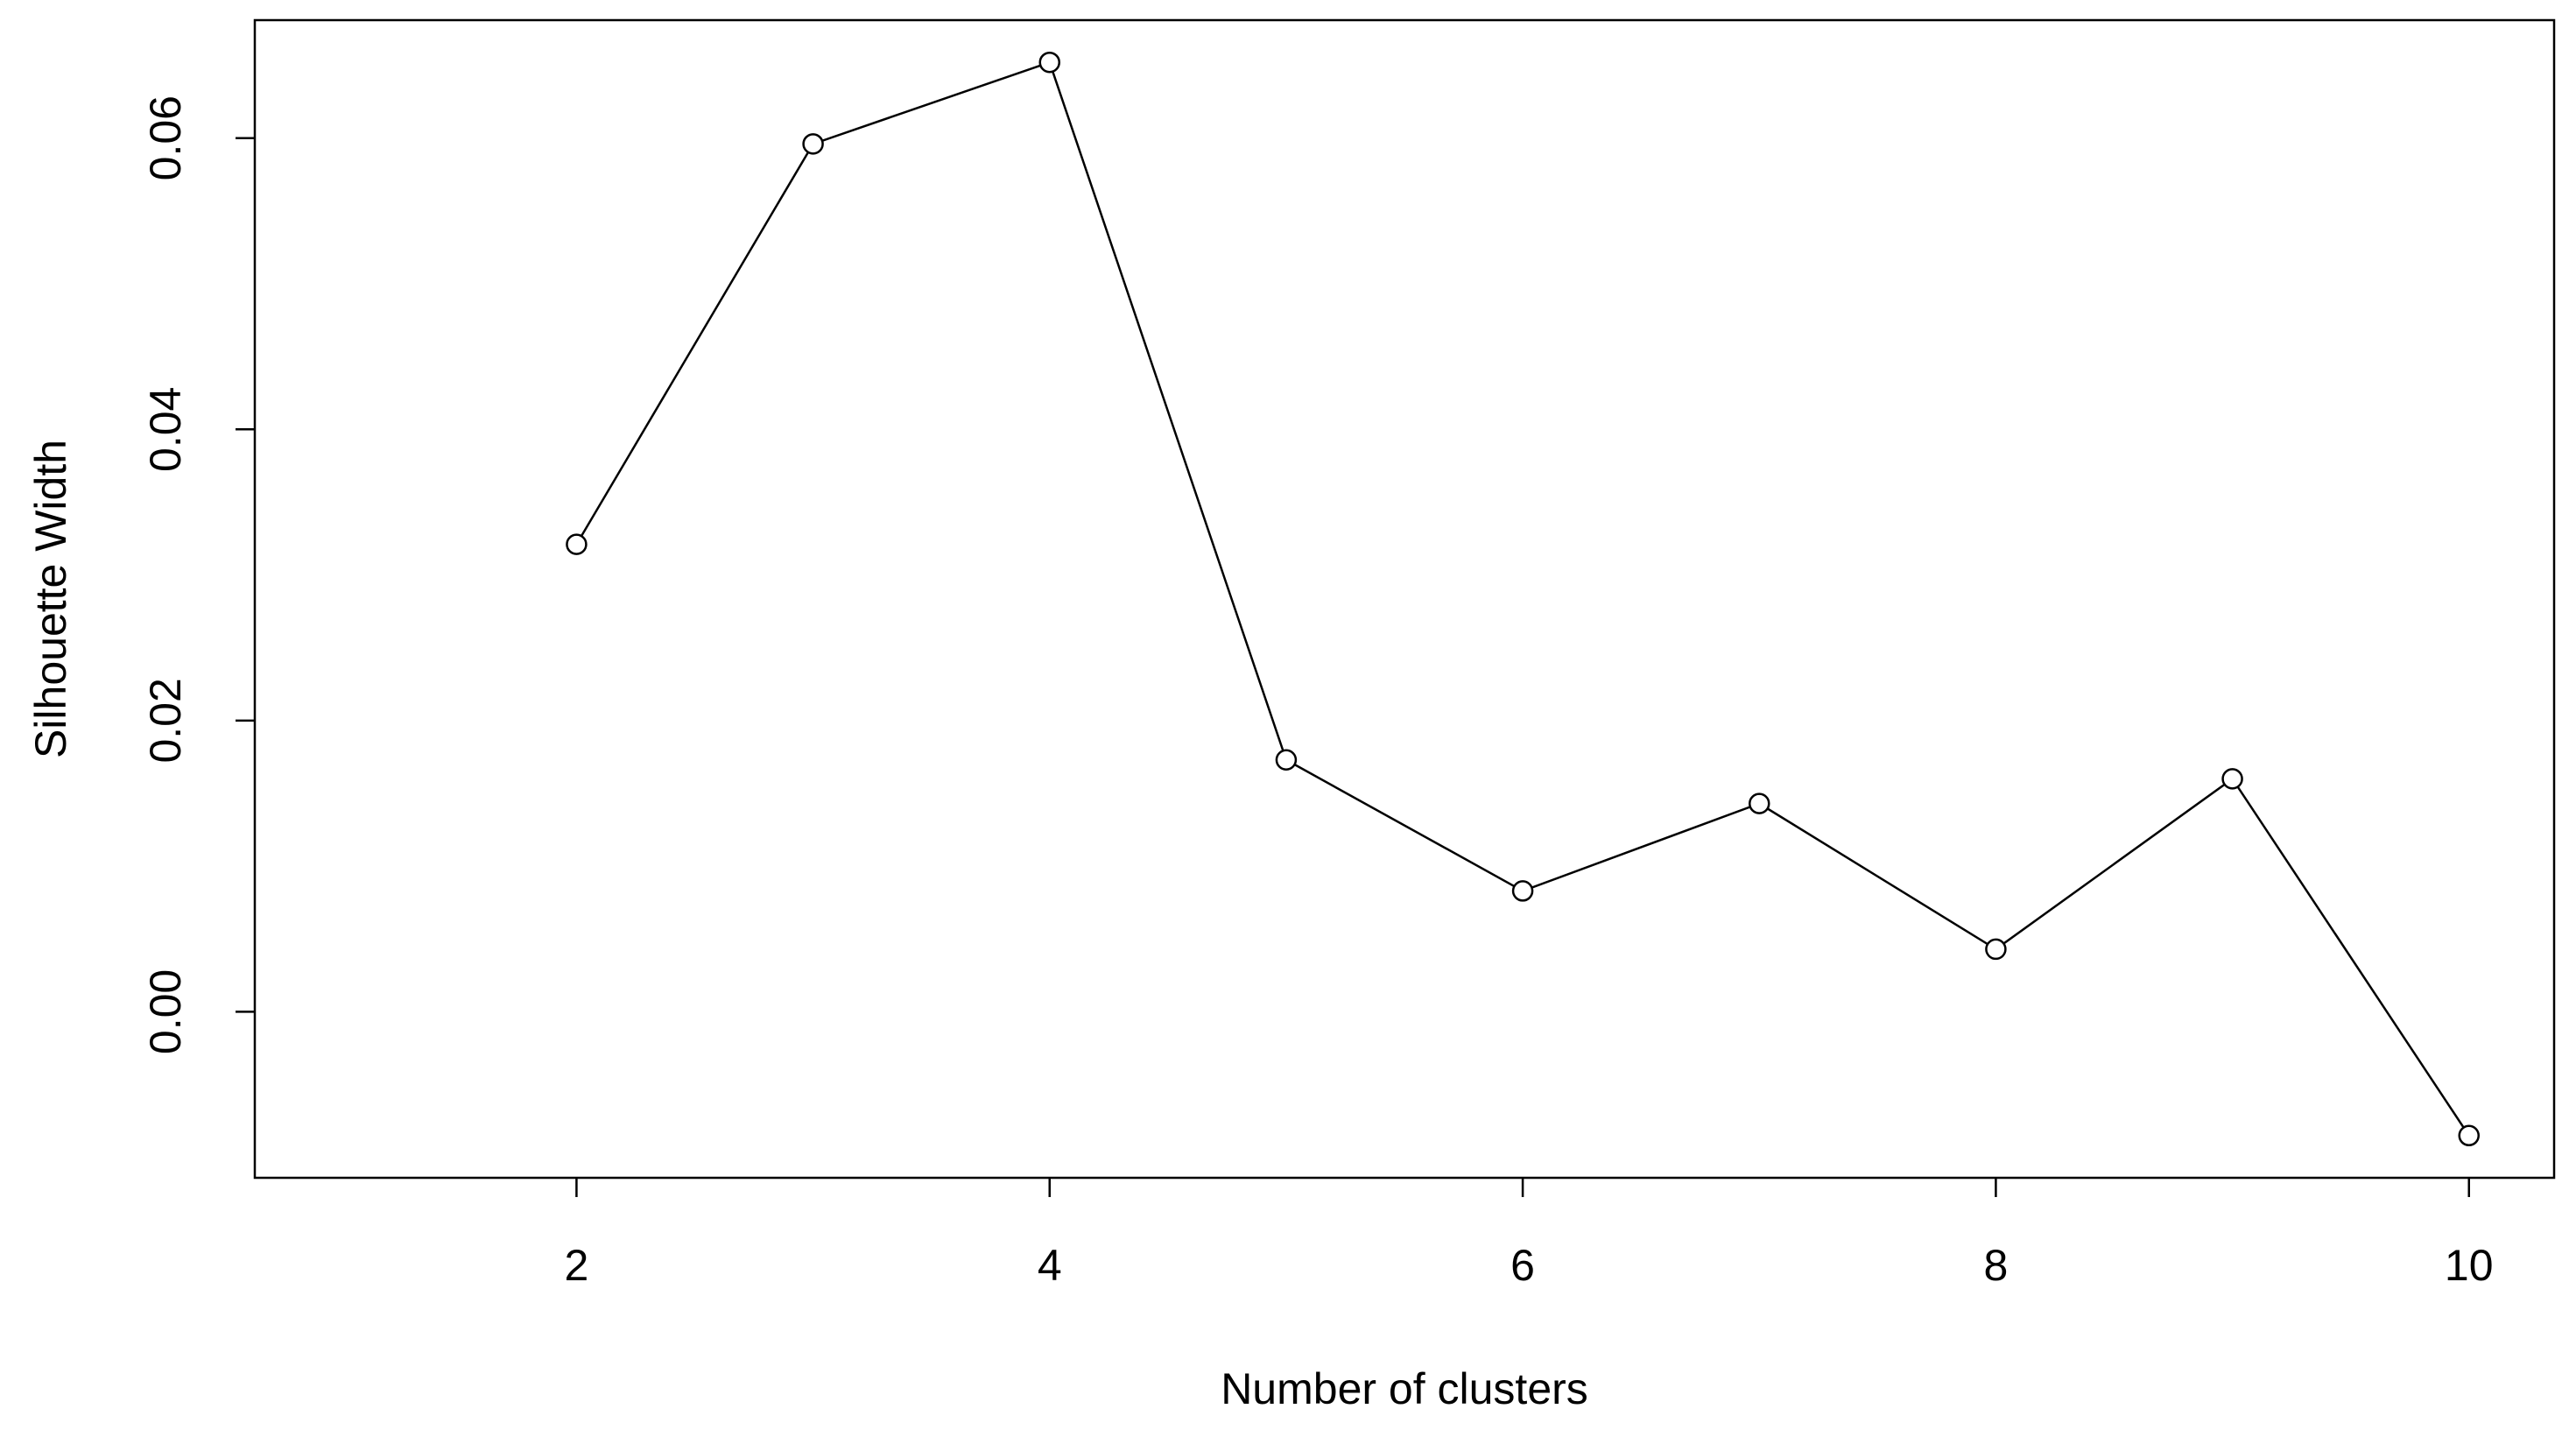 The width and height of the screenshot is (2576, 1437). What do you see at coordinates (577, 1265) in the screenshot?
I see `x-tick-label: 2` at bounding box center [577, 1265].